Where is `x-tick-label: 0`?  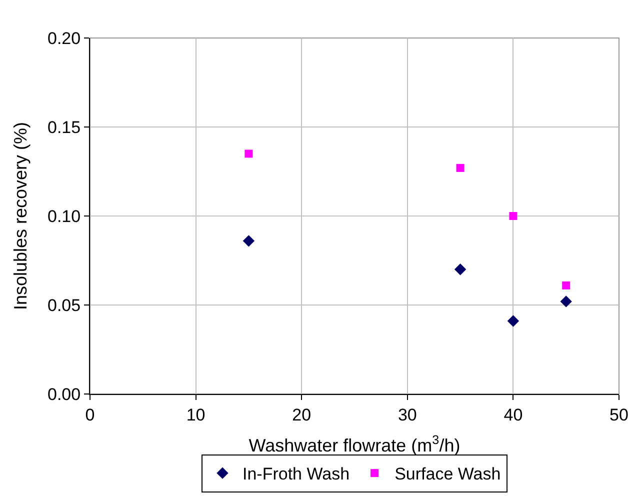 x-tick-label: 0 is located at coordinates (90, 414).